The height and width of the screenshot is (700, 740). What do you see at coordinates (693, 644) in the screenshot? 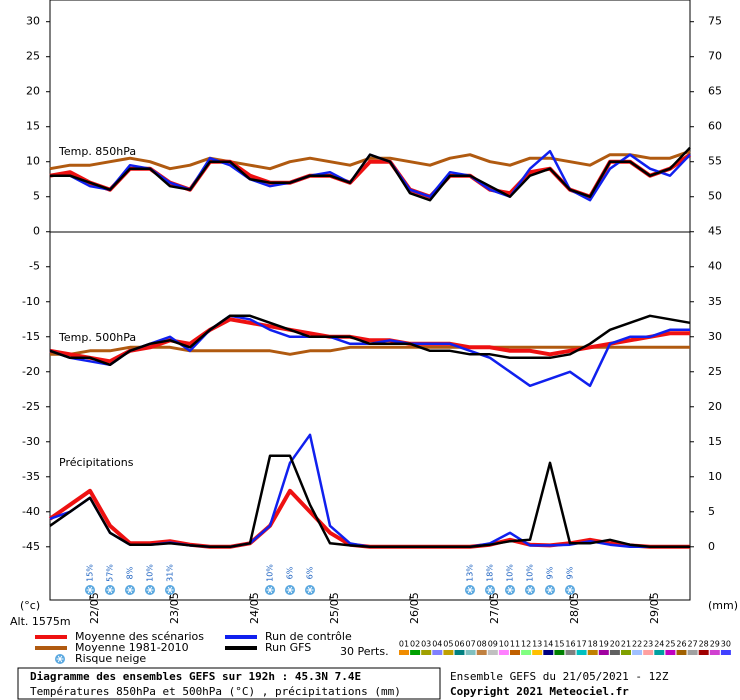
I see `perturbation-name: 27` at bounding box center [693, 644].